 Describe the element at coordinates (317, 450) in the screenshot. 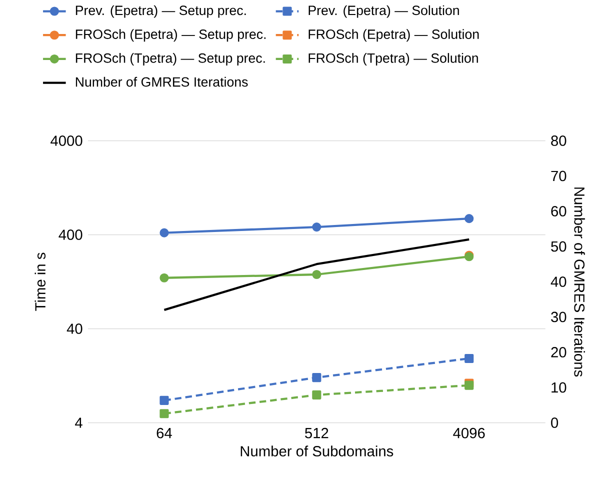

I see `x-axis-title: Number of Subdomains` at that location.